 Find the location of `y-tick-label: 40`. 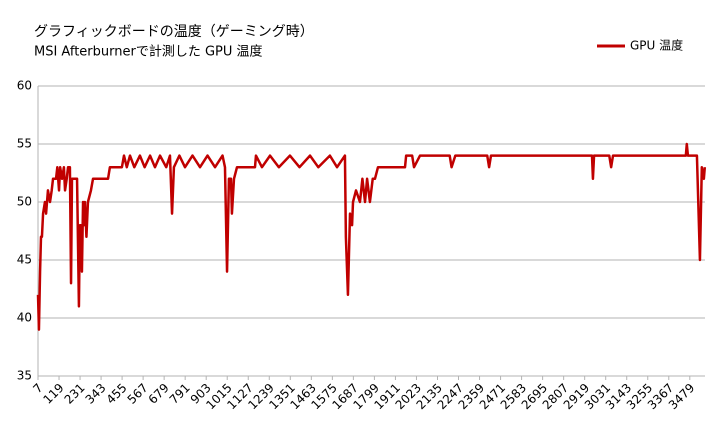

y-tick-label: 40 is located at coordinates (24, 318).